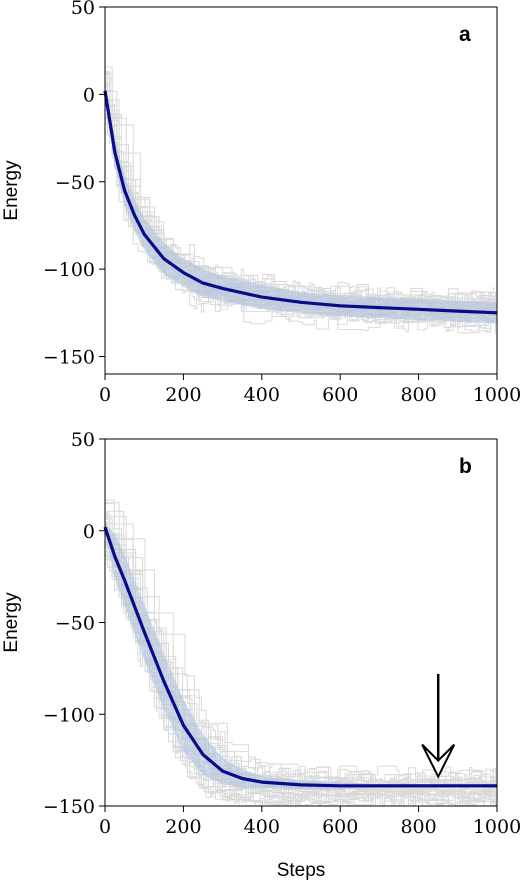 The image size is (522, 882). What do you see at coordinates (301, 870) in the screenshot?
I see `x-axis-label: Steps` at bounding box center [301, 870].